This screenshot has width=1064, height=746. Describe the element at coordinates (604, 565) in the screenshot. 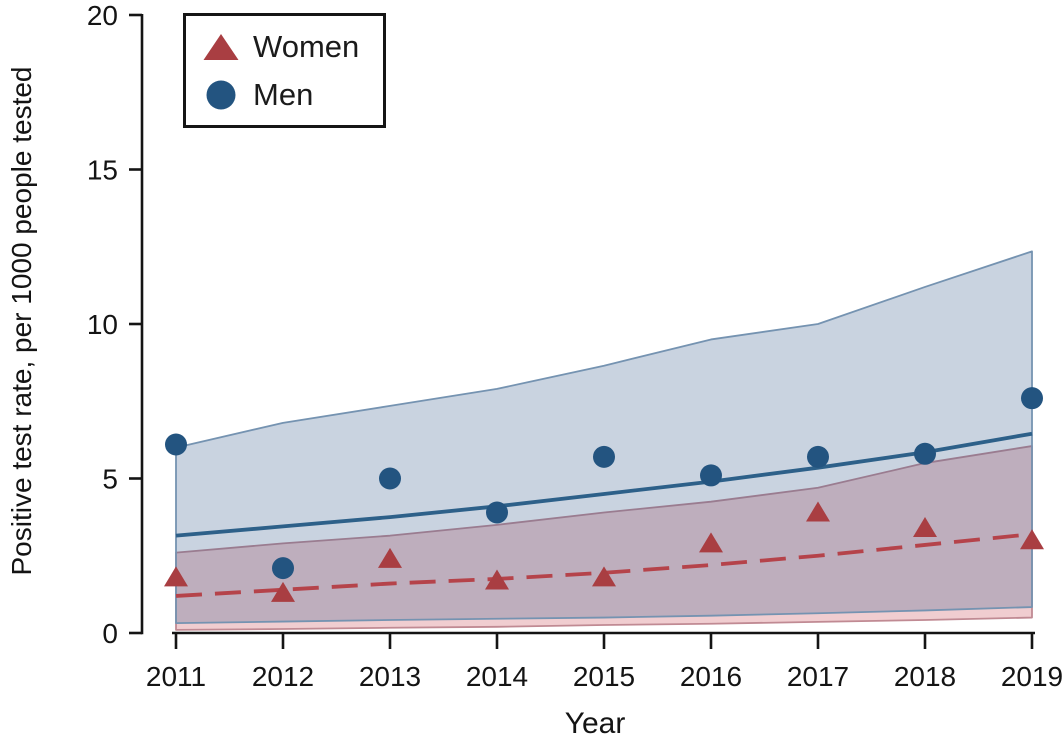

I see `women-fit-line` at that location.